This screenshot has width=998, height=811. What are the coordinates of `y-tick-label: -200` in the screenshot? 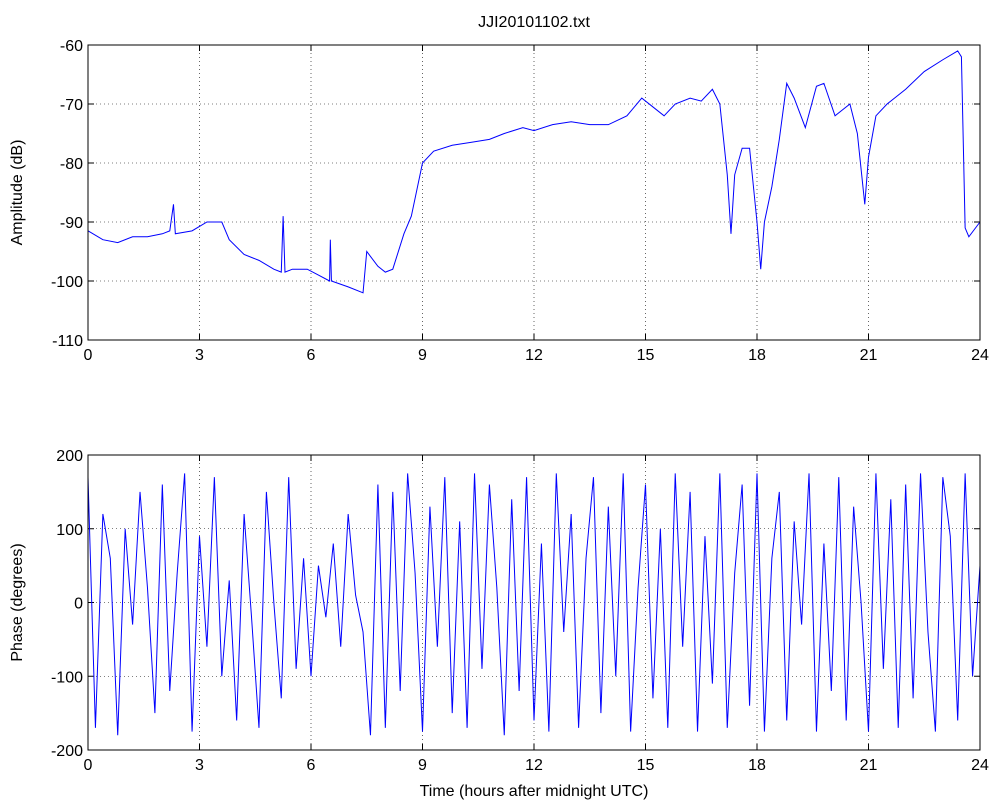 It's located at (67, 751).